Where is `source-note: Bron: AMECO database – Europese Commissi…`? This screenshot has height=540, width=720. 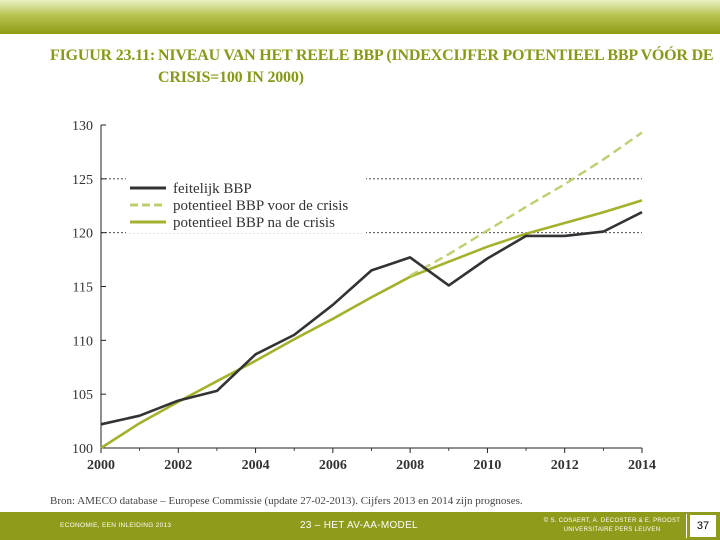 source-note: Bron: AMECO database – Europese Commissi… is located at coordinates (286, 501).